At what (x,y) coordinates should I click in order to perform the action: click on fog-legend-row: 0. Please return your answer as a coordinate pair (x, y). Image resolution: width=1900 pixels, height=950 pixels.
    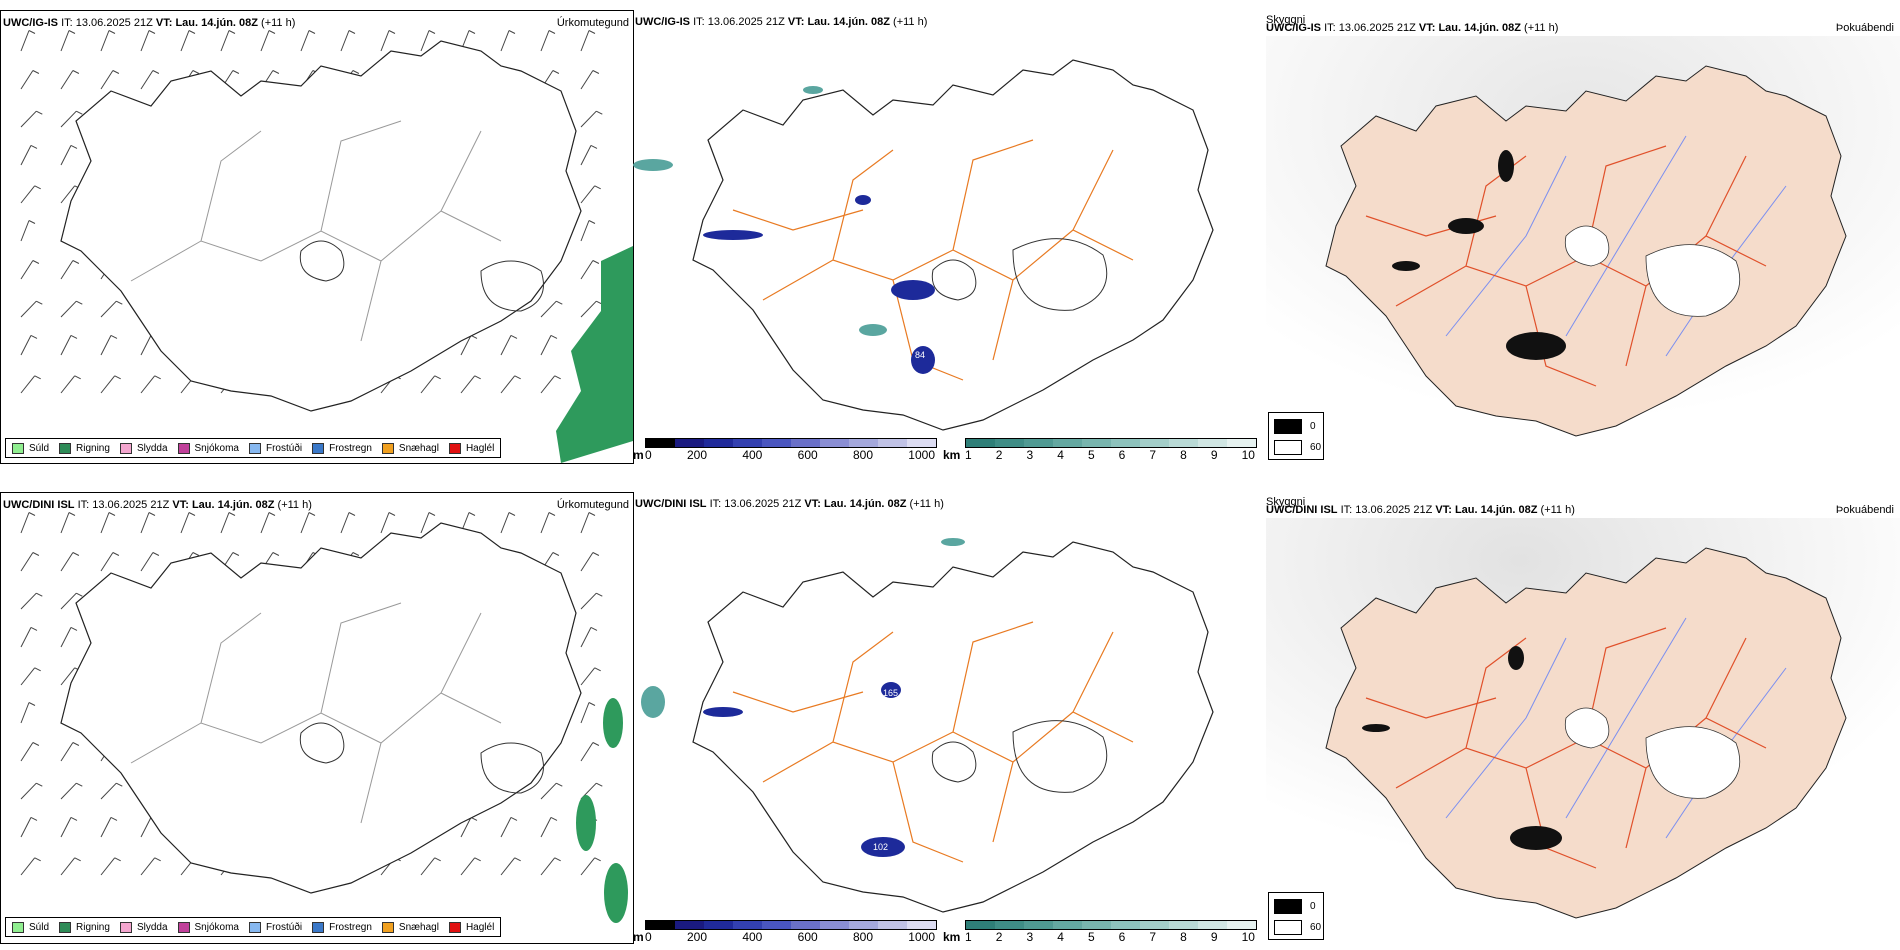
    Looking at the image, I should click on (1298, 906).